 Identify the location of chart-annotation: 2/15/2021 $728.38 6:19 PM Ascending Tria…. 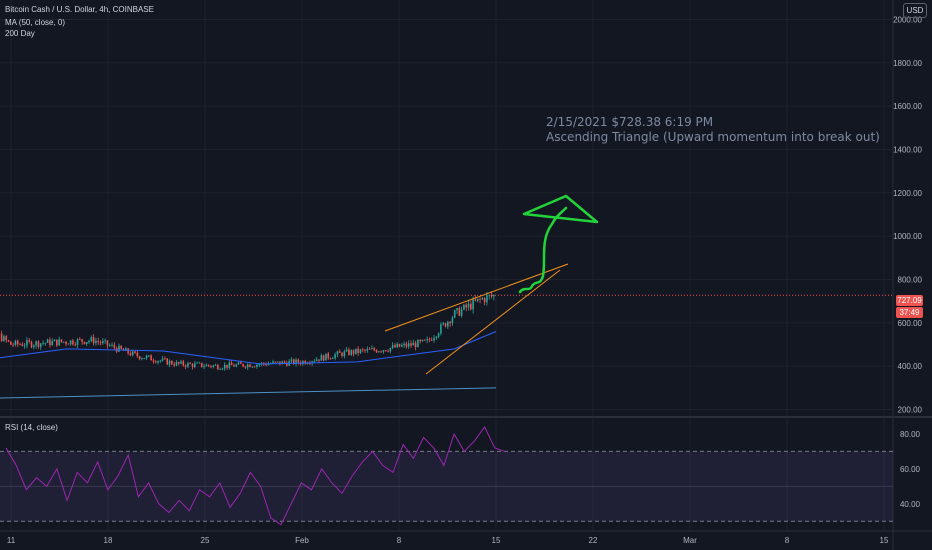
(713, 130).